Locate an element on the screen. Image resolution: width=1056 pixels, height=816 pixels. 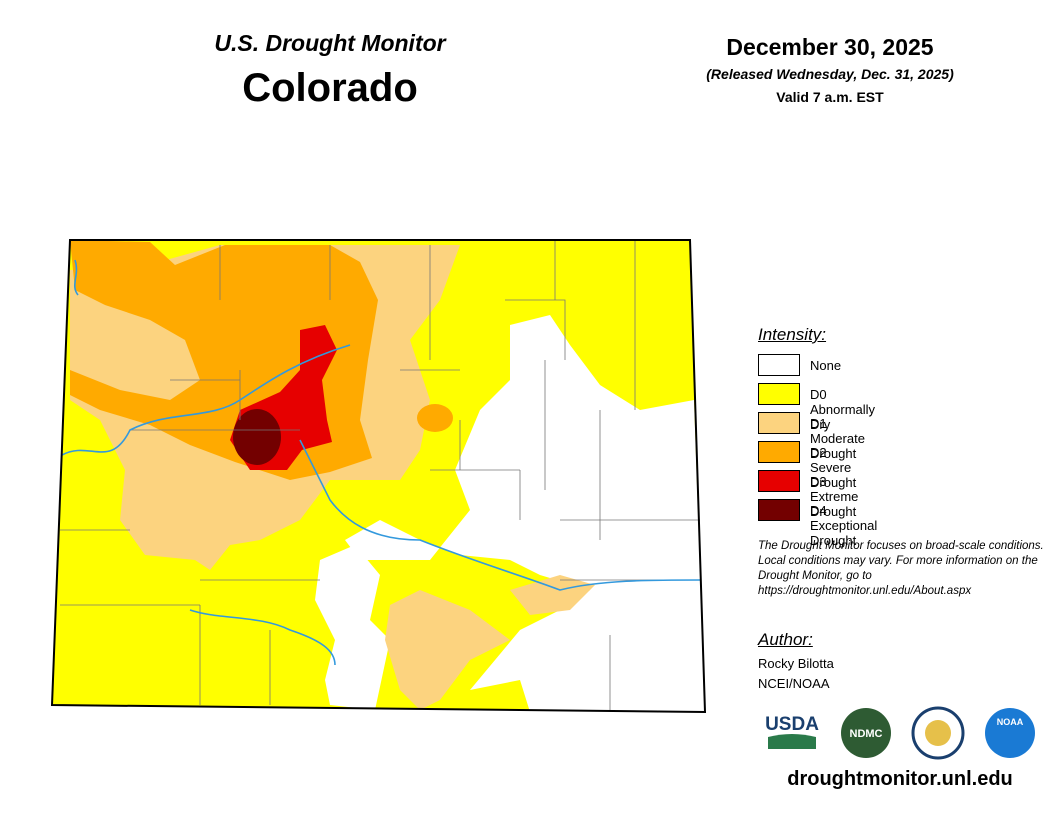
legend-label: None is located at coordinates (826, 365).